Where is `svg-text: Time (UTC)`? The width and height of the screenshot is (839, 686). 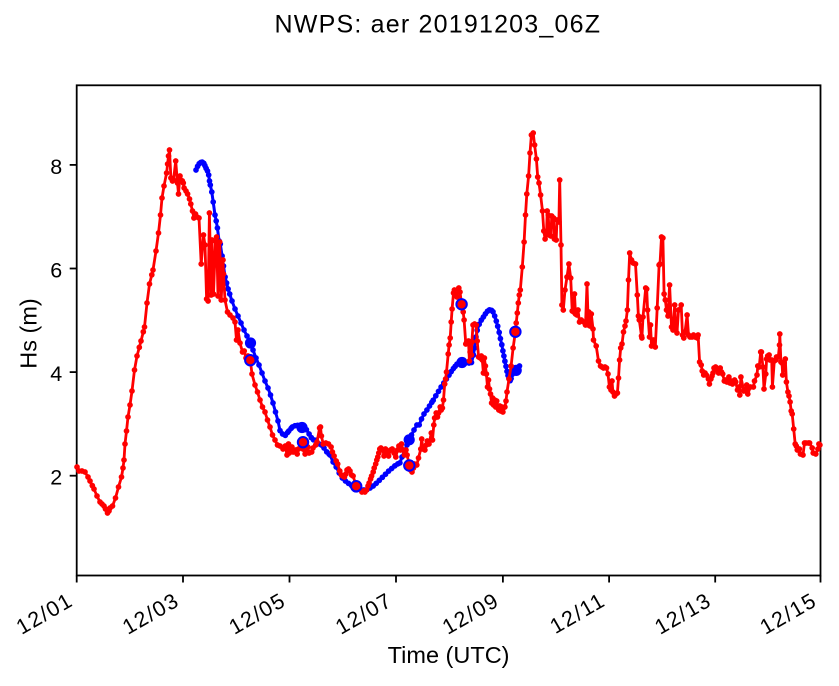
svg-text: Time (UTC) is located at coordinates (449, 655).